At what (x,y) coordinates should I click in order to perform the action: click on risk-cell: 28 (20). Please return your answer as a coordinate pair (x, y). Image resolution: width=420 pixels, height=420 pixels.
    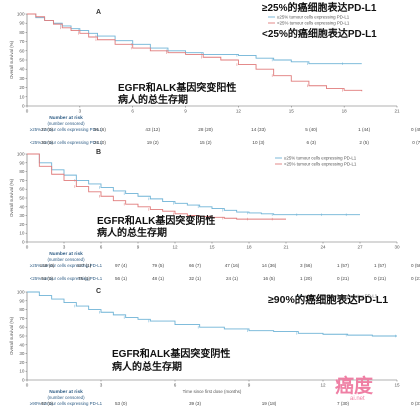
    Looking at the image, I should click on (205, 129).